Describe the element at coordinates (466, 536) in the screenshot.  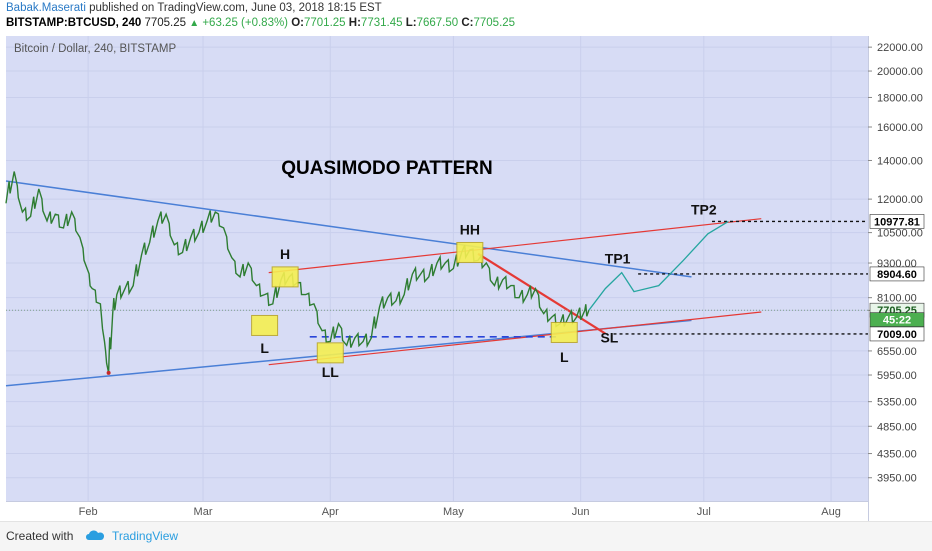
I see `footer-bar: Created with TradingView` at that location.